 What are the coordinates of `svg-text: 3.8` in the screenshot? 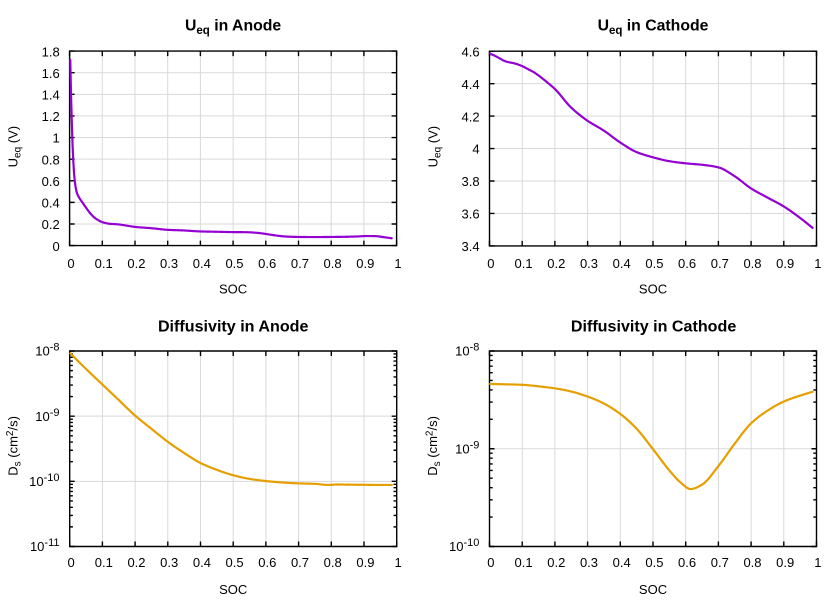 It's located at (471, 181).